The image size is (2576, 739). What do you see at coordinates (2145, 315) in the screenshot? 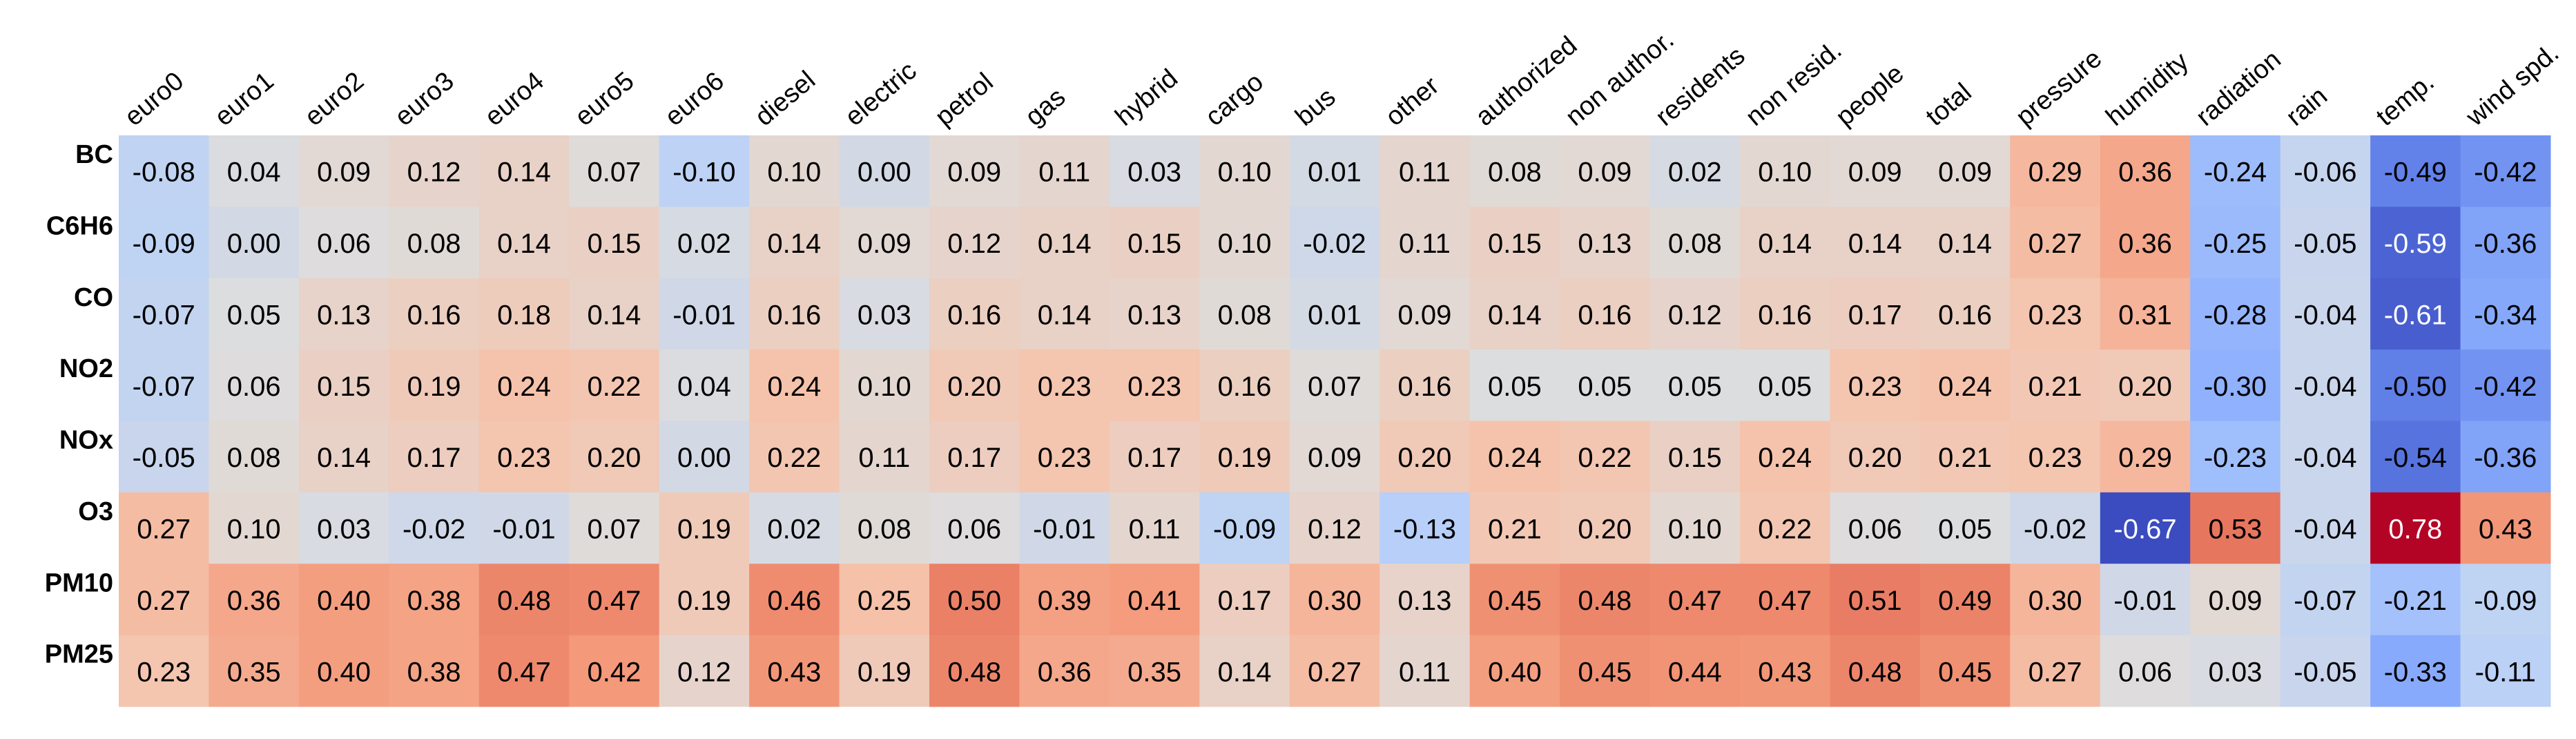
I see `cell-value: 0.31` at bounding box center [2145, 315].